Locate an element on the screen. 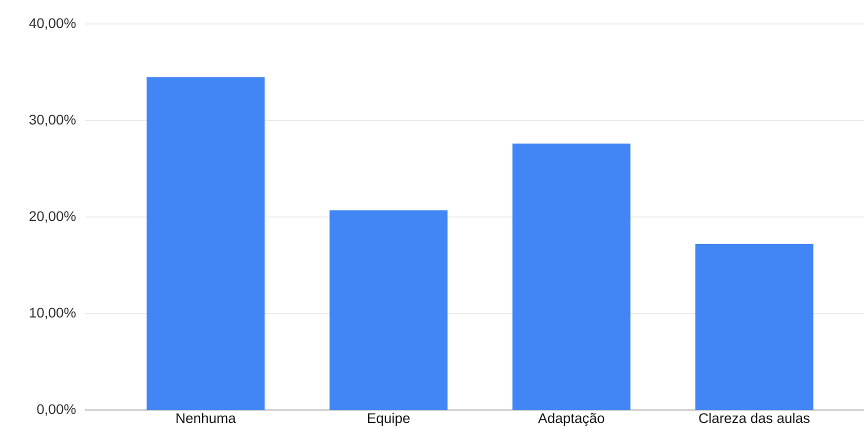 The width and height of the screenshot is (864, 428). x-tick-label: Adaptação is located at coordinates (571, 419).